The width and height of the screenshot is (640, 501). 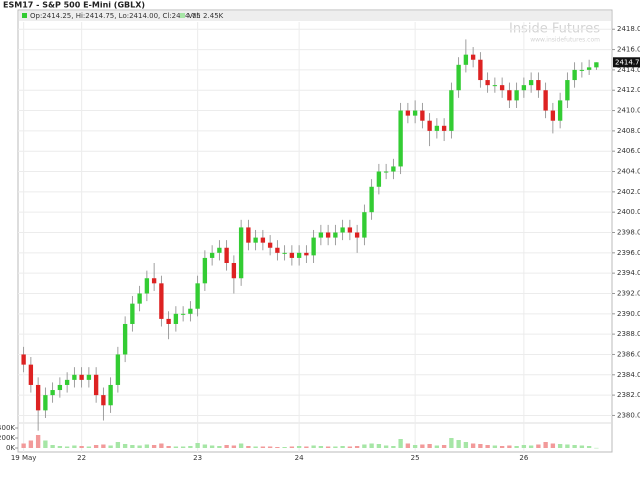 I want to click on volume-tick-label: 200K, so click(x=7, y=438).